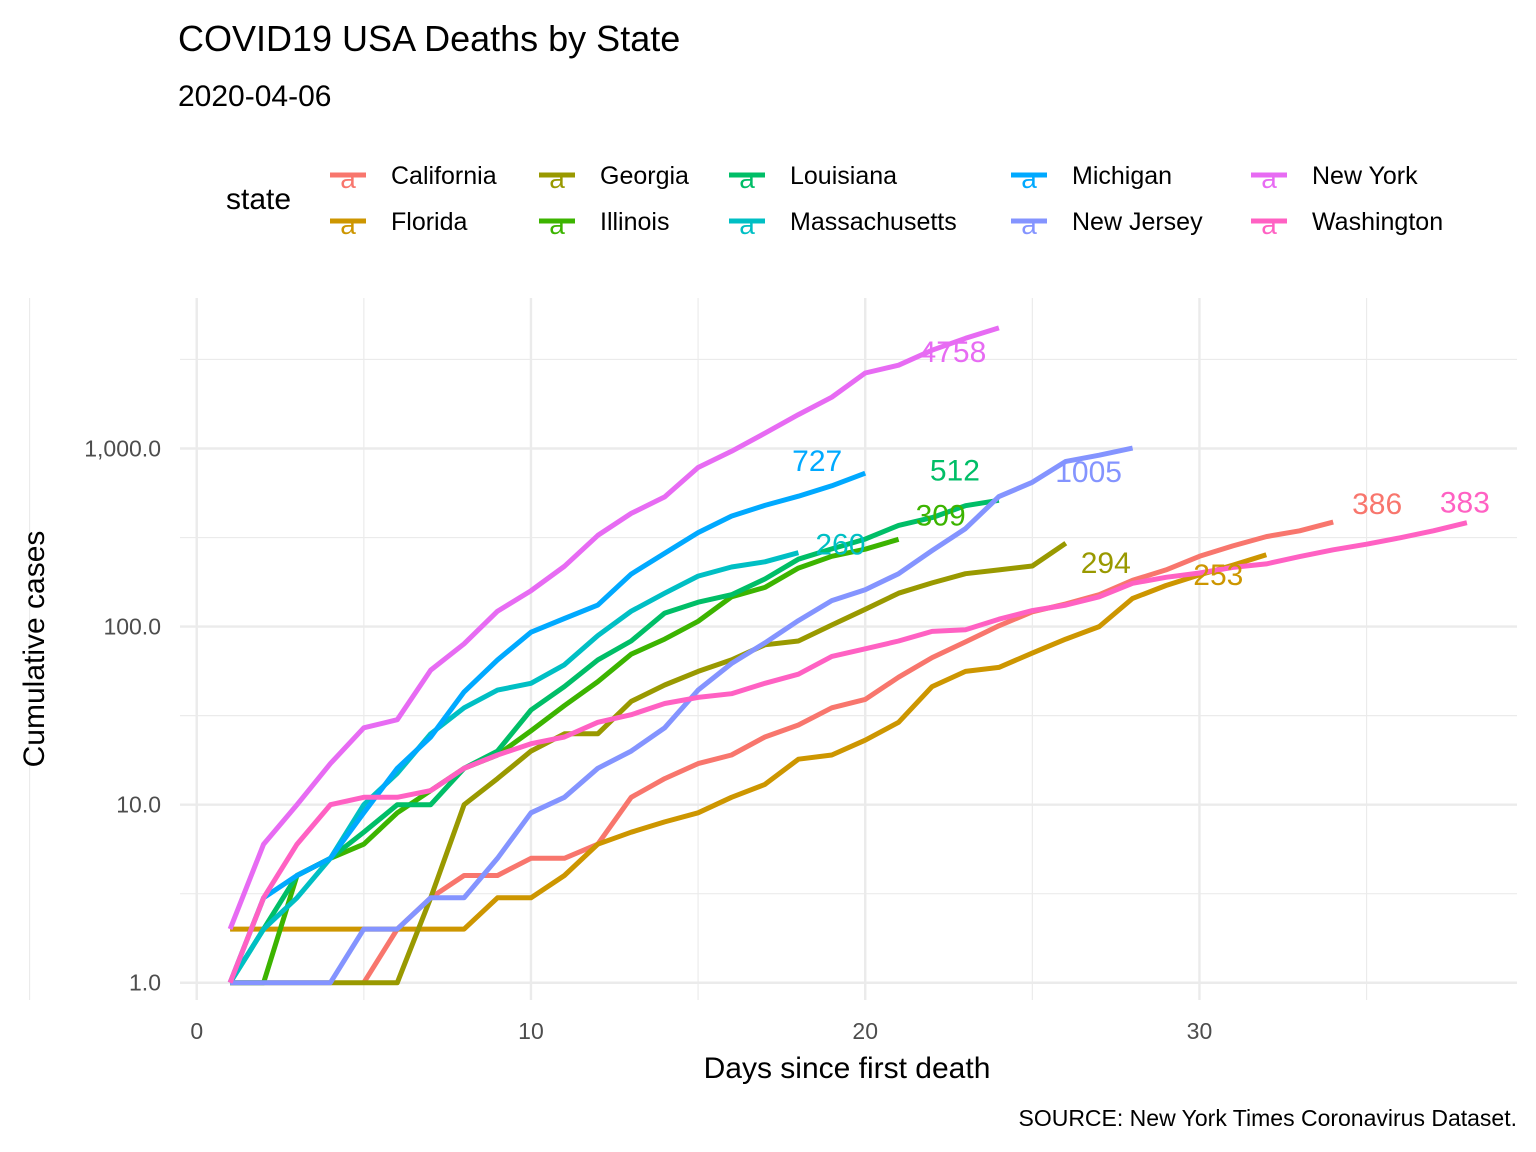 The height and width of the screenshot is (1152, 1536). I want to click on legend-label-louisiana: Louisiana, so click(843, 176).